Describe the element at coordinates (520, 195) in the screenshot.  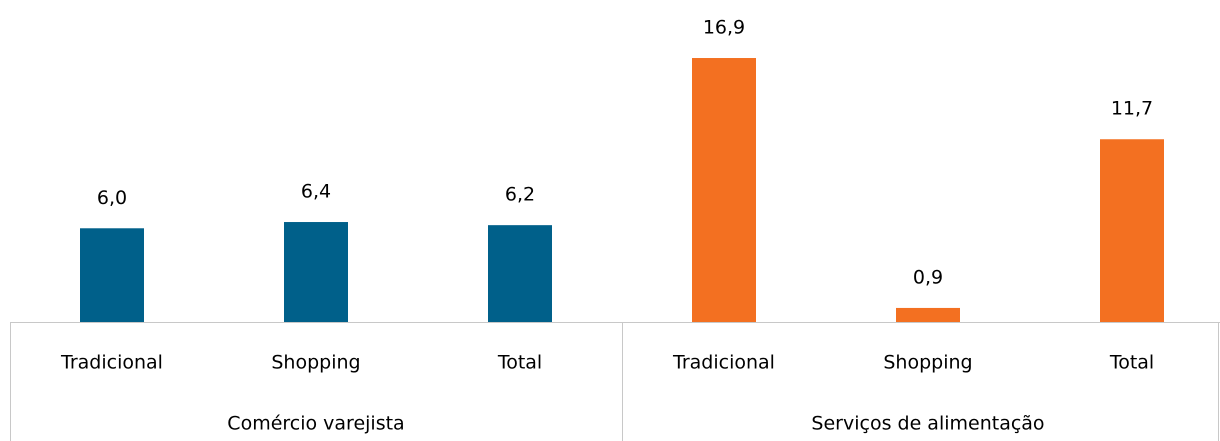
I see `value-label: 6,2` at that location.